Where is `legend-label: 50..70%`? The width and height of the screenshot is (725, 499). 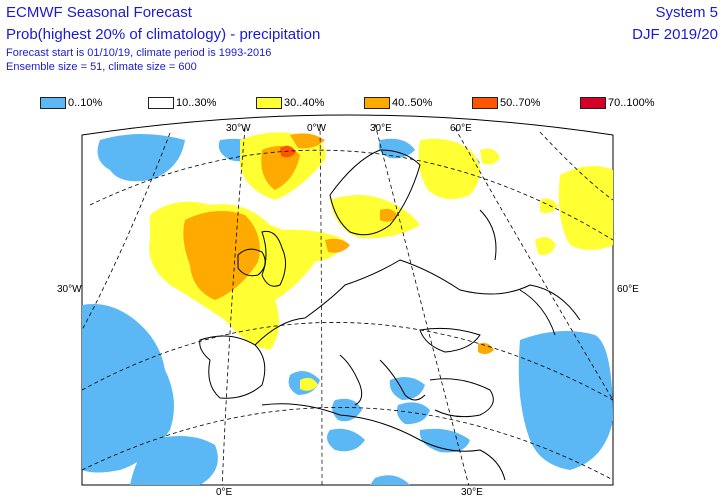 legend-label: 50..70% is located at coordinates (520, 103).